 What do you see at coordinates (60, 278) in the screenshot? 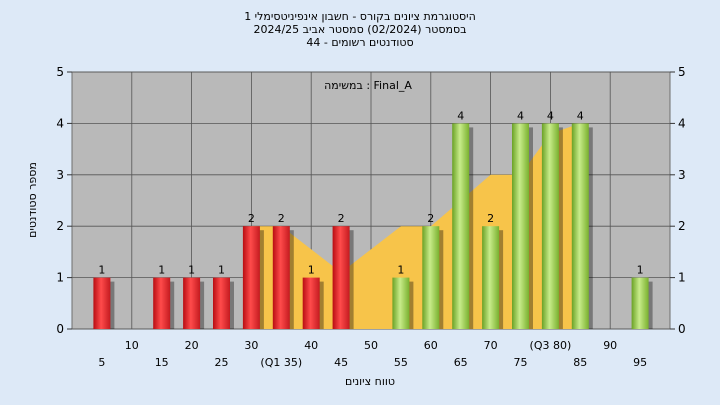
I see `y-tick-label-left: 1` at bounding box center [60, 278].